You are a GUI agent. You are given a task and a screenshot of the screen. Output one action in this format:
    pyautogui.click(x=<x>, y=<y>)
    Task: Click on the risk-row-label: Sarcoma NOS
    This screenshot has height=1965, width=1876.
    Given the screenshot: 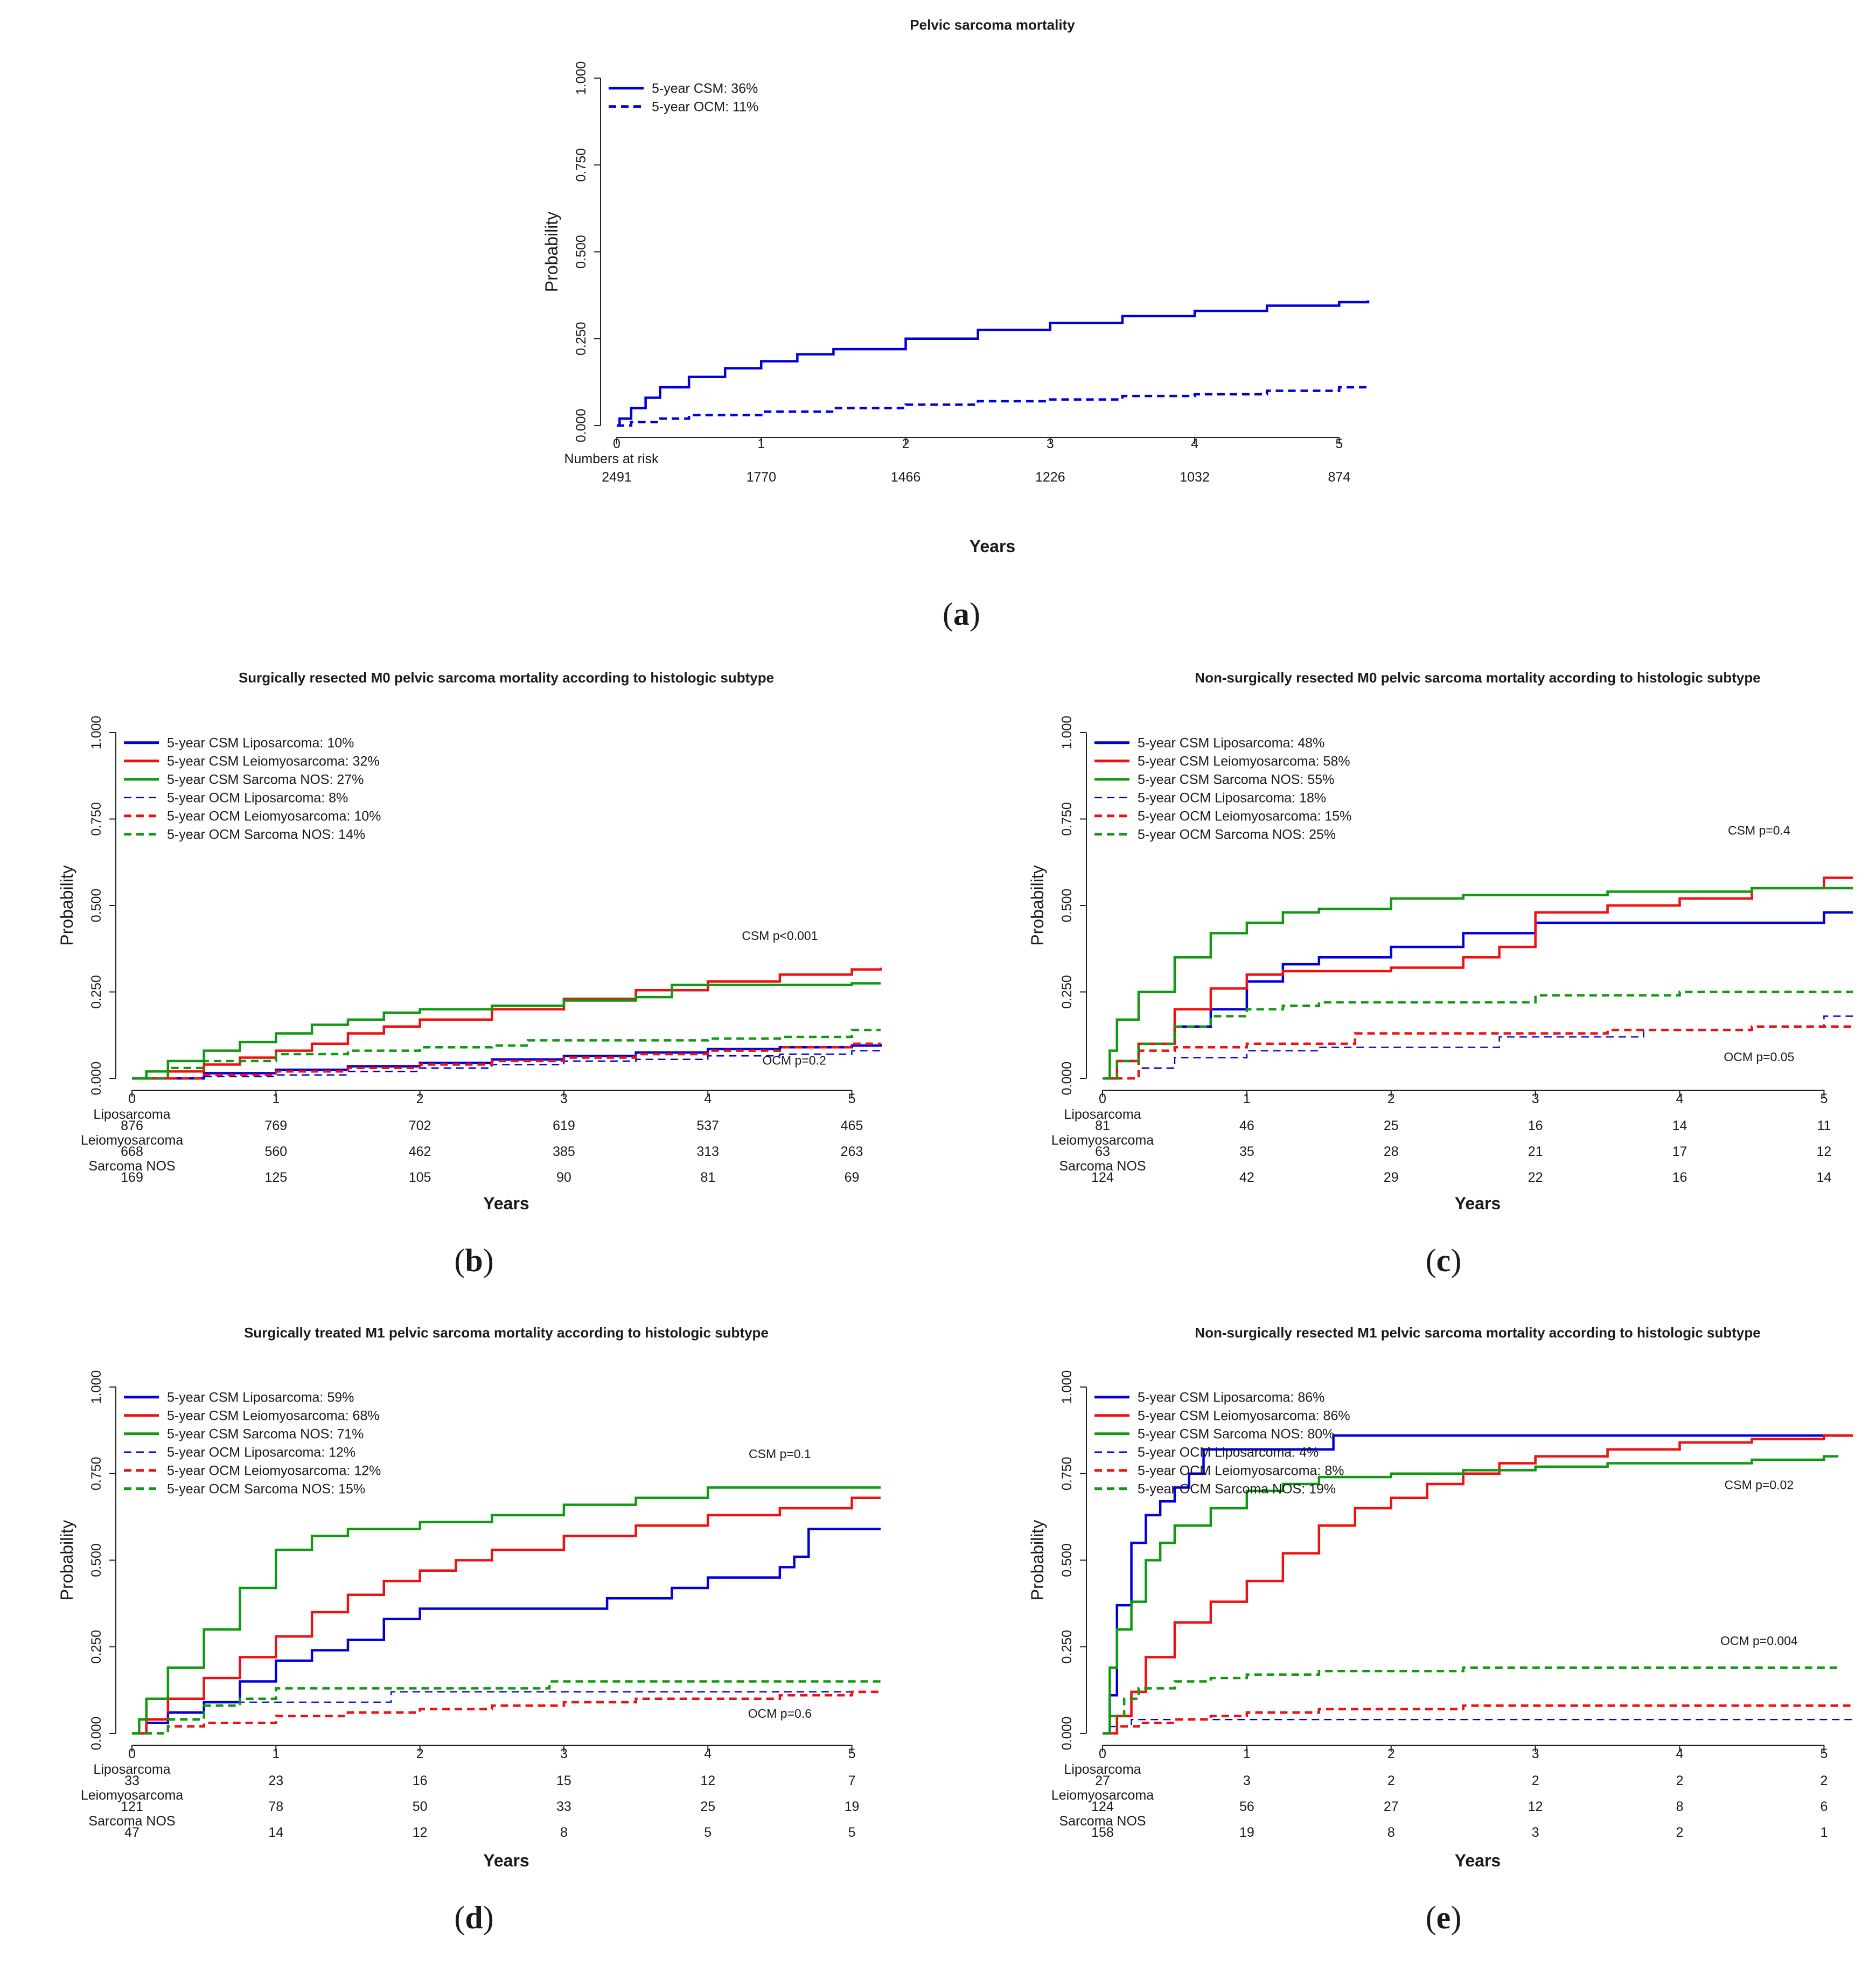 What is the action you would take?
    pyautogui.click(x=1102, y=1166)
    